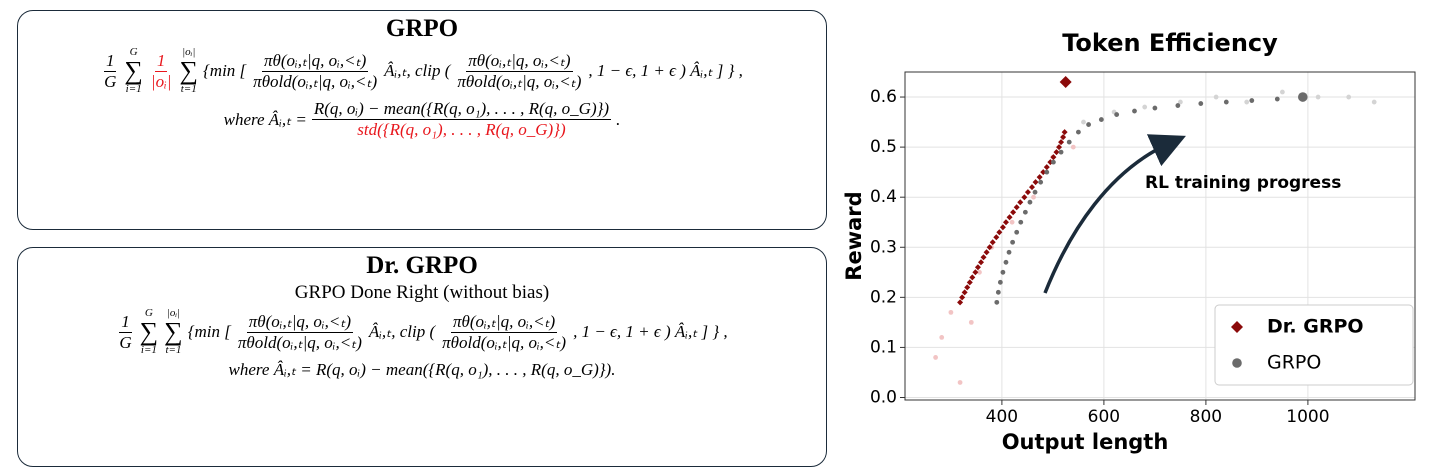  What do you see at coordinates (1314, 345) in the screenshot?
I see `legend-box` at bounding box center [1314, 345].